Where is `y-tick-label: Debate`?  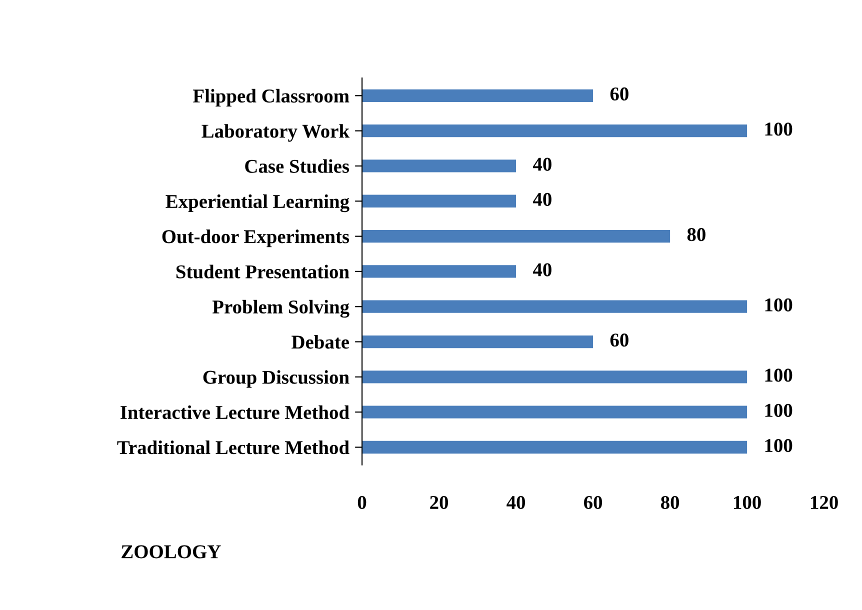
y-tick-label: Debate is located at coordinates (321, 342).